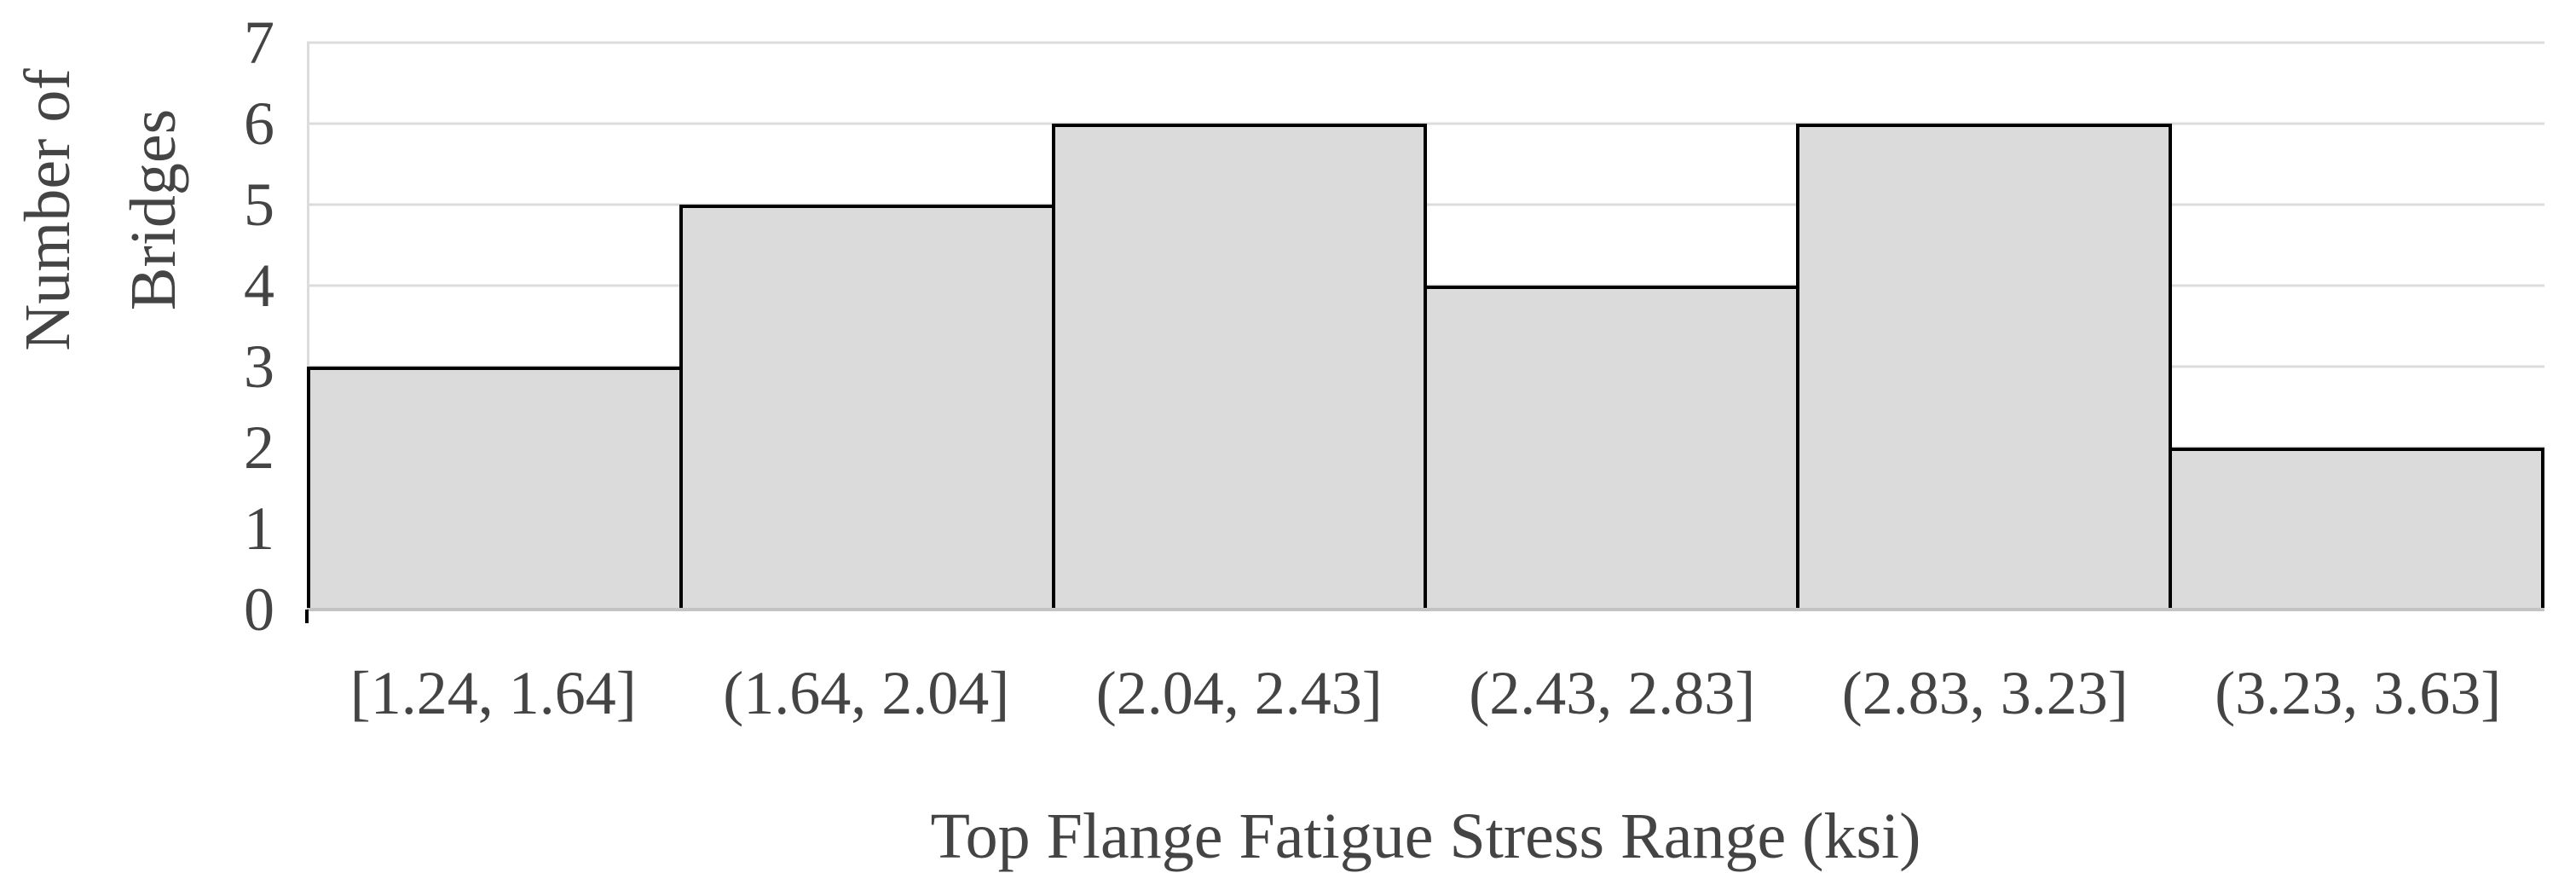 This screenshot has width=2576, height=896. Describe the element at coordinates (259, 609) in the screenshot. I see `y-tick-label: 0` at that location.